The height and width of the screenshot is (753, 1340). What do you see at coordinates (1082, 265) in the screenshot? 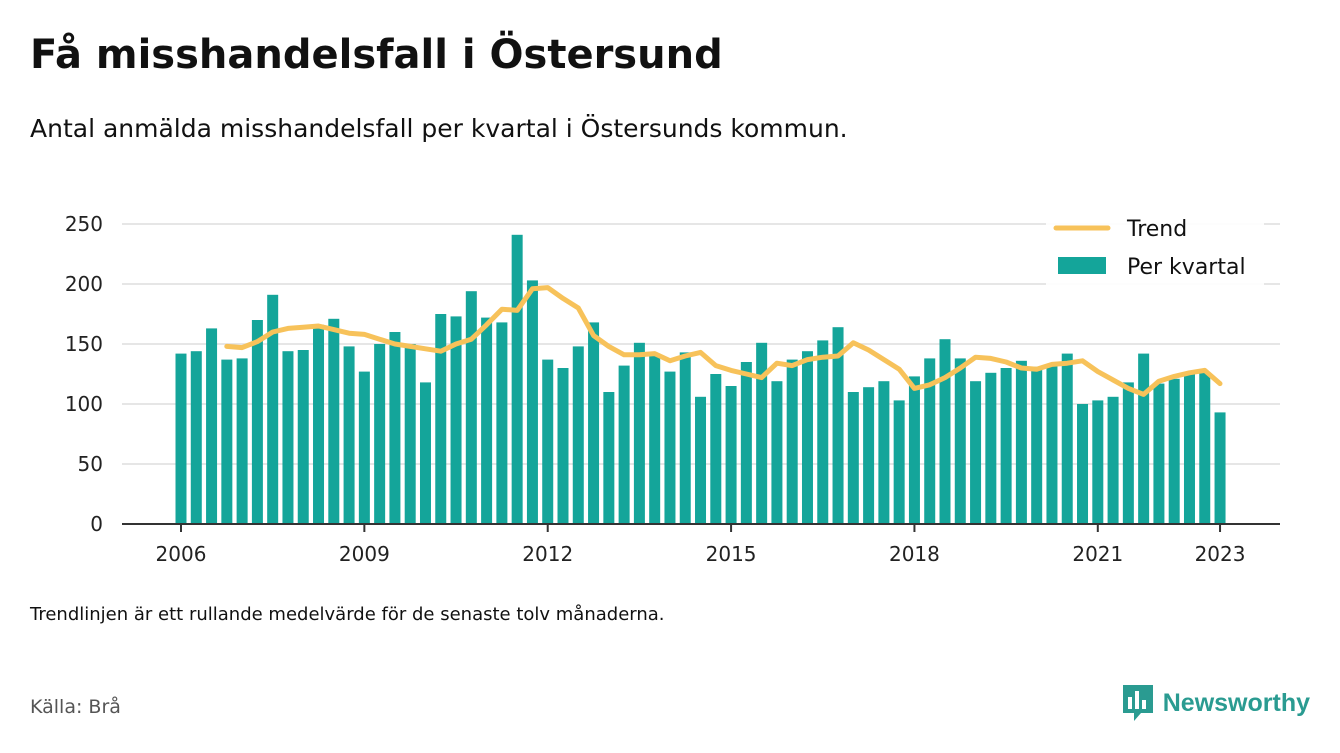
I see `legend-bar-swatch` at bounding box center [1082, 265].